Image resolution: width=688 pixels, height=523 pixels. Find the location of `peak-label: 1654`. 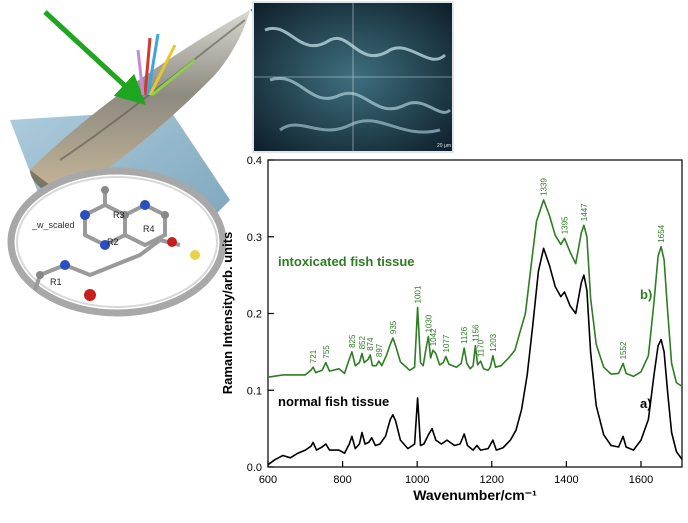

peak-label: 1654 is located at coordinates (661, 233).